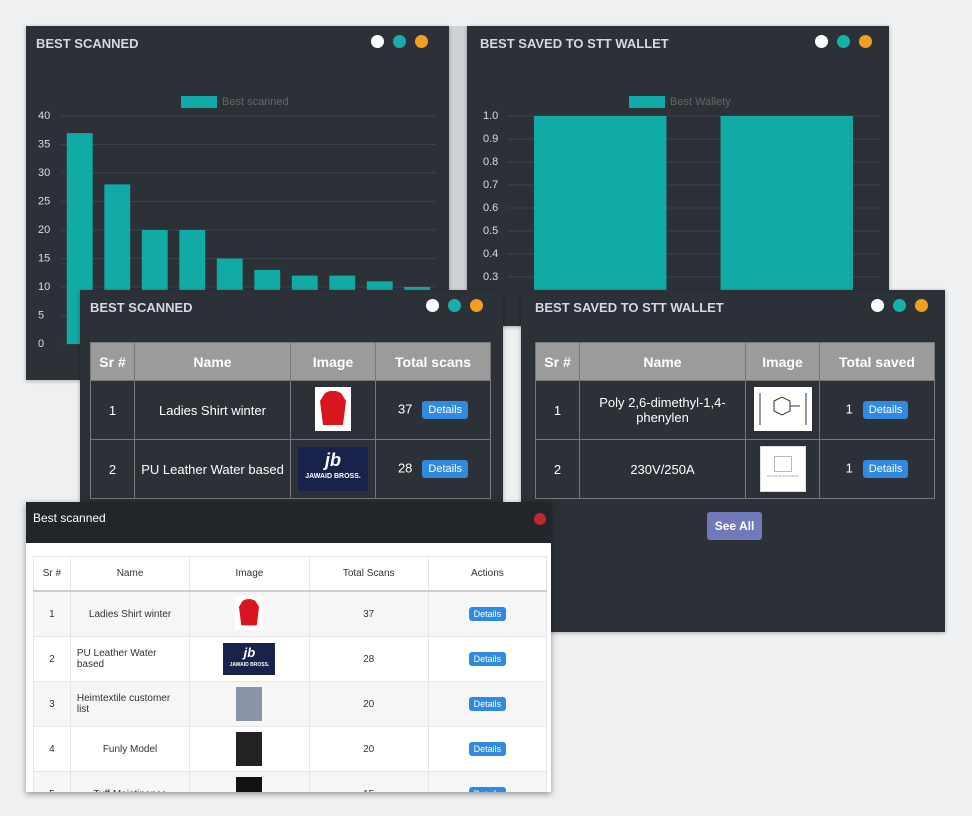 This screenshot has width=972, height=816. I want to click on panel-title: BEST SAVED TO STT WALLET, so click(574, 43).